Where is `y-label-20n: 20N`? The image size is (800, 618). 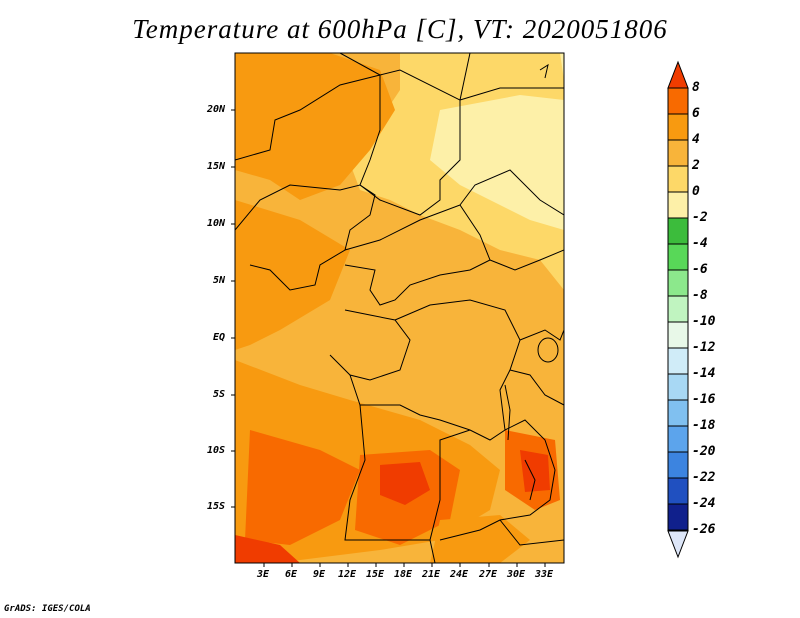 y-label-20n: 20N is located at coordinates (216, 109).